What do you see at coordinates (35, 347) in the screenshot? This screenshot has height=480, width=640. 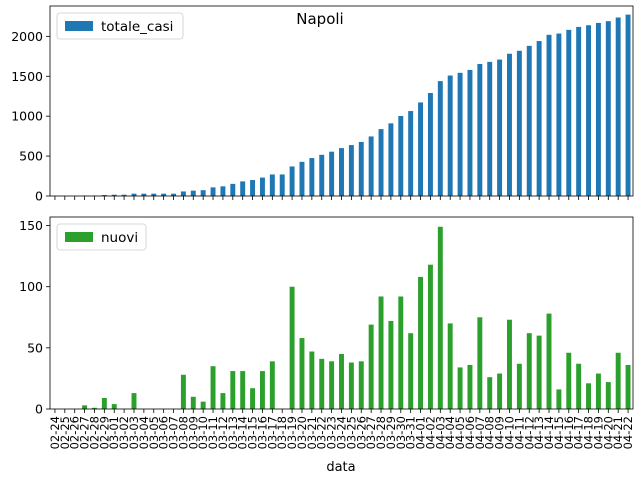 I see `y-tick-label-1-50: 50` at bounding box center [35, 347].